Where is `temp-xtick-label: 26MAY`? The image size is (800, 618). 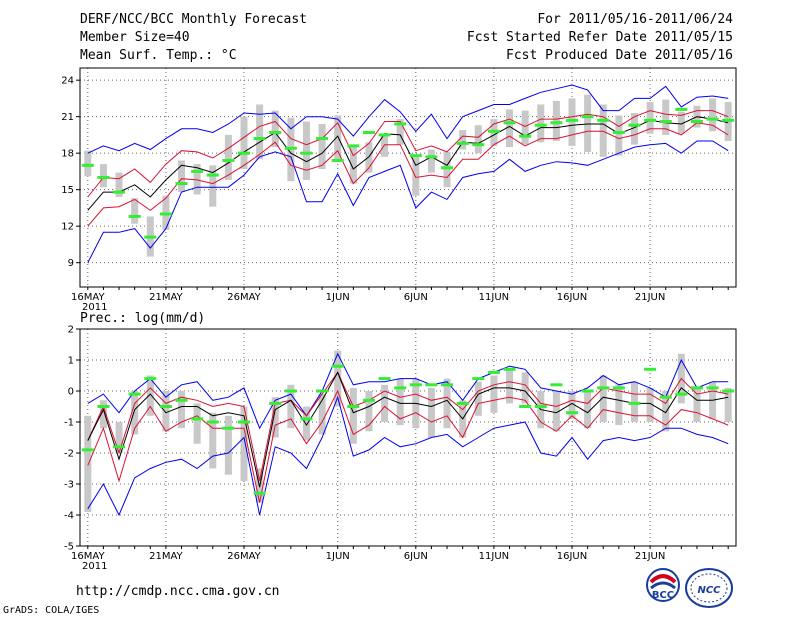 temp-xtick-label: 26MAY is located at coordinates (244, 297).